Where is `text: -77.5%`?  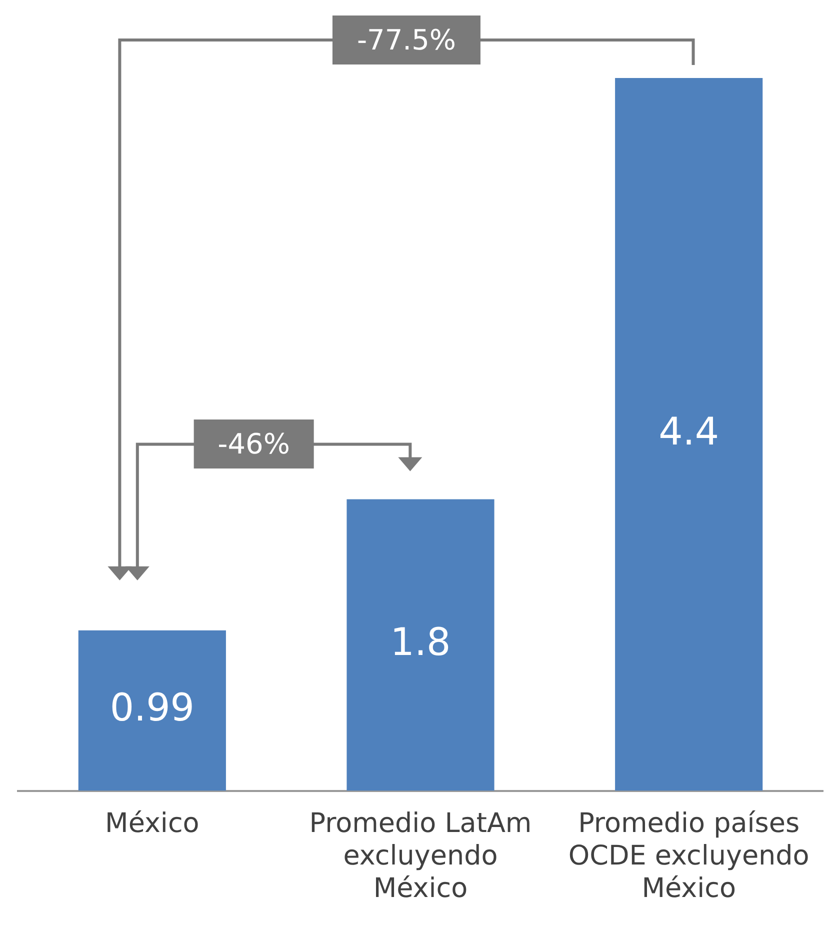
text: -77.5% is located at coordinates (406, 40).